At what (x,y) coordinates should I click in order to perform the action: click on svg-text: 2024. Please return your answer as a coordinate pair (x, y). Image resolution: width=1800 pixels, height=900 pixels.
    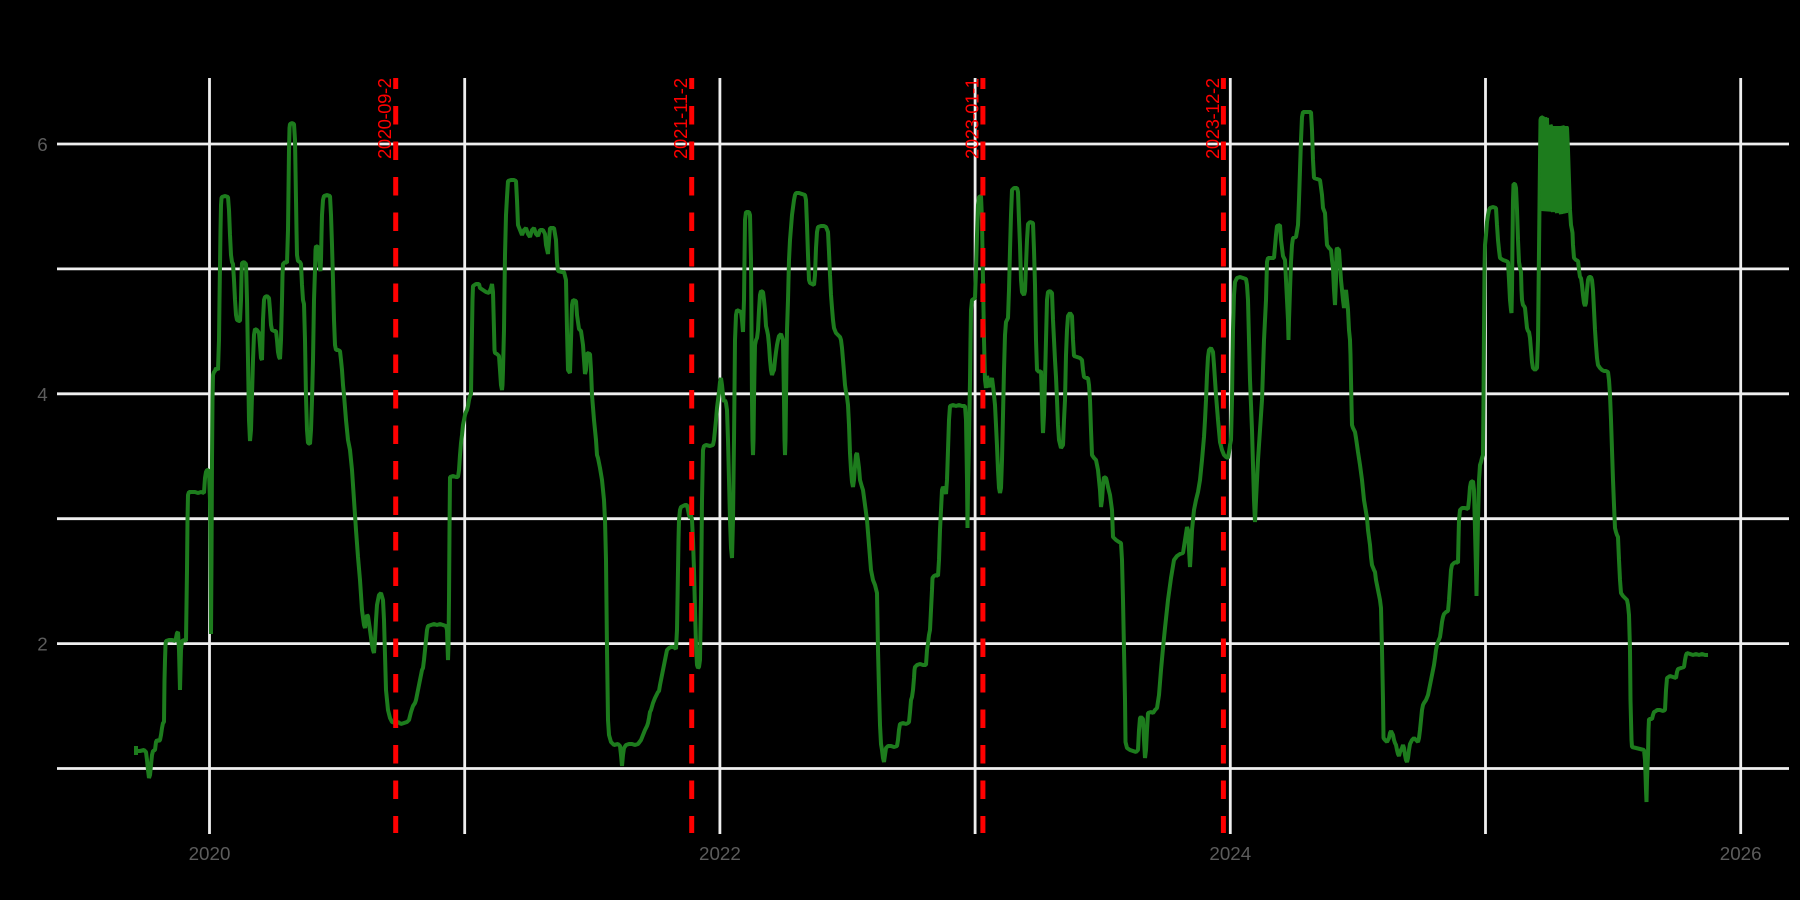
    Looking at the image, I should click on (1230, 853).